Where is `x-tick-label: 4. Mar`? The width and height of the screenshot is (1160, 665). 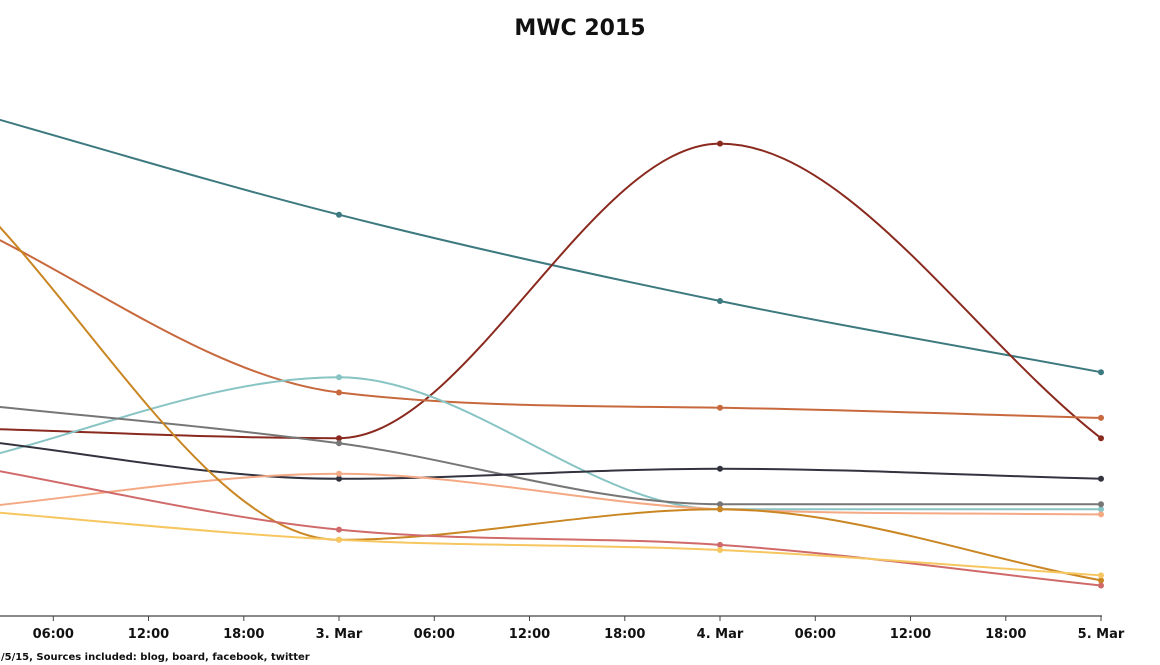
x-tick-label: 4. Mar is located at coordinates (720, 634).